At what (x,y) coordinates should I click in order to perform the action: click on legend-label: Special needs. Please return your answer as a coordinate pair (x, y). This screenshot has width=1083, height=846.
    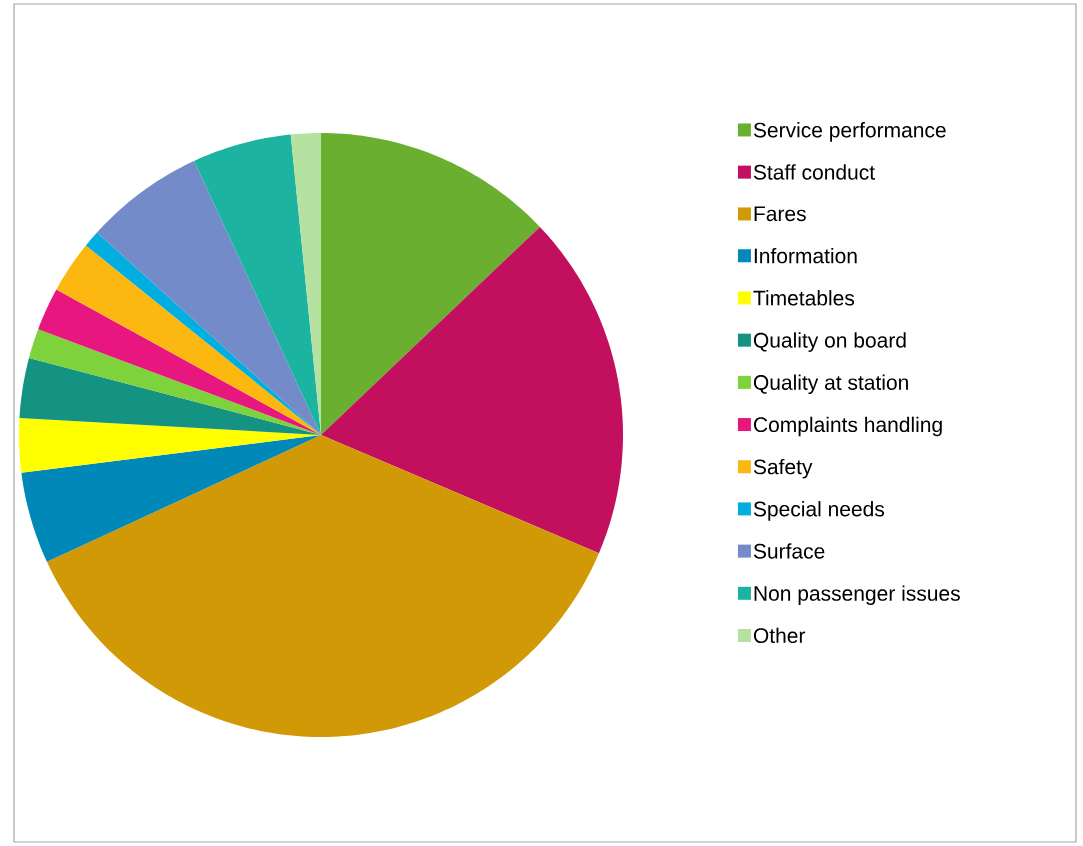
    Looking at the image, I should click on (819, 511).